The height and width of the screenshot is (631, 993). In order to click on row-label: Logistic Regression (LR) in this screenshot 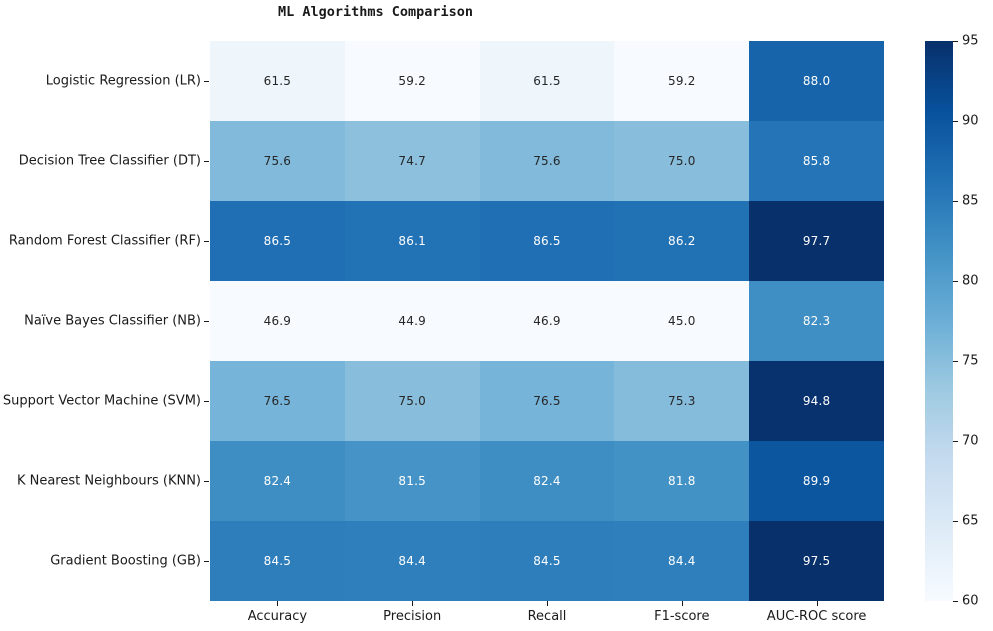, I will do `click(123, 81)`.